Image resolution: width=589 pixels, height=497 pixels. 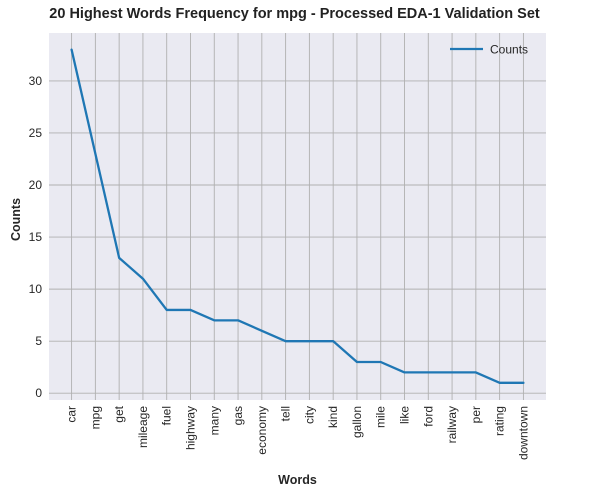 I want to click on x-tick-label: rating, so click(x=500, y=421).